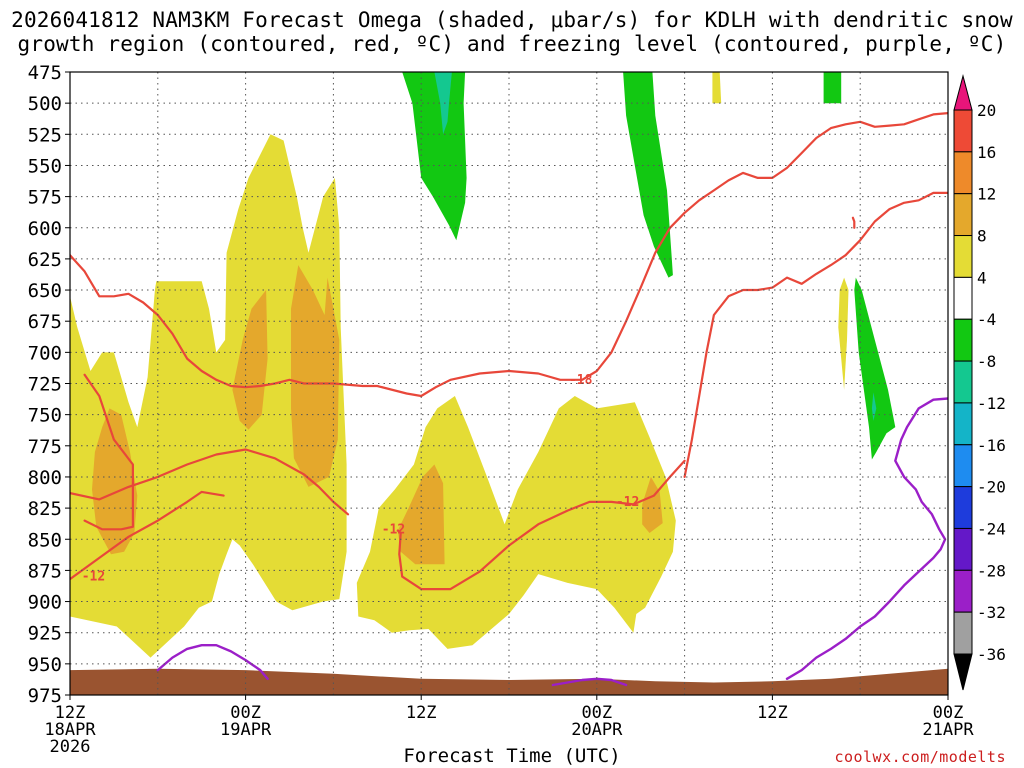 Image resolution: width=1024 pixels, height=768 pixels. I want to click on svg-text: -18, so click(581, 380).